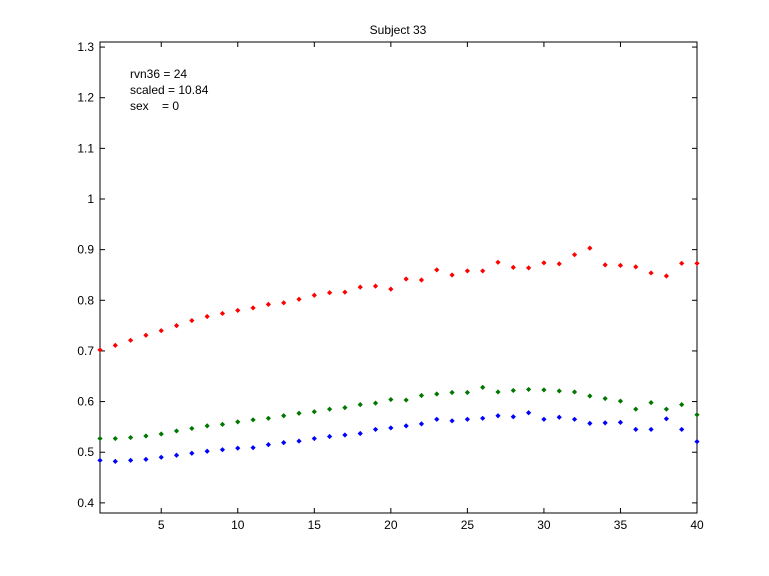 The height and width of the screenshot is (576, 769). What do you see at coordinates (315, 525) in the screenshot?
I see `x-tick-label: 15` at bounding box center [315, 525].